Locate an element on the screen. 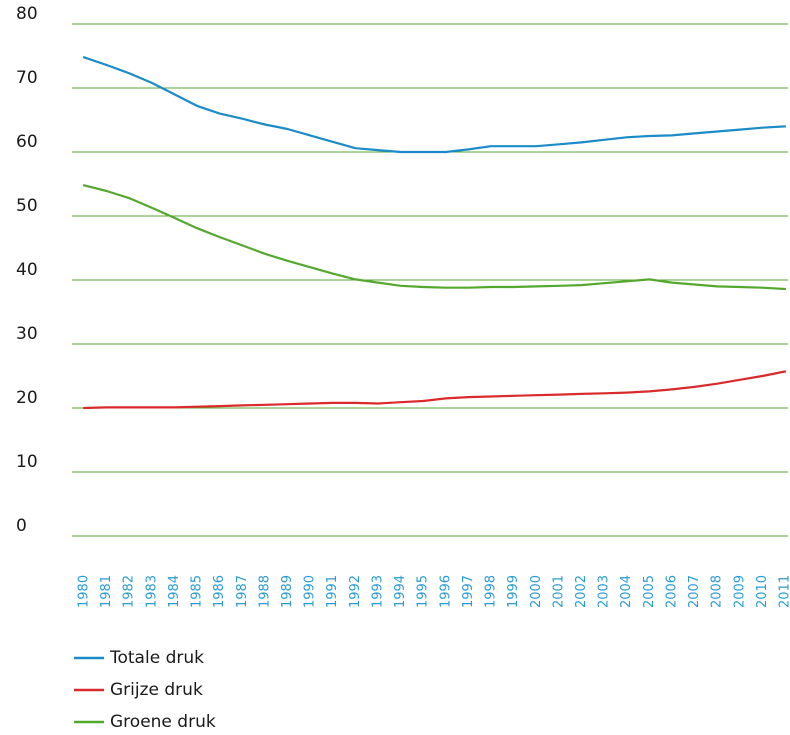 The width and height of the screenshot is (790, 735). legend-label: Groene druk is located at coordinates (163, 722).